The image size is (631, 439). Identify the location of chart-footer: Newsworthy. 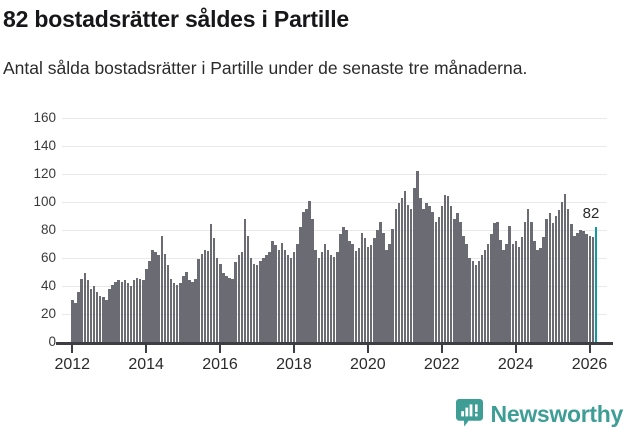
(315, 417).